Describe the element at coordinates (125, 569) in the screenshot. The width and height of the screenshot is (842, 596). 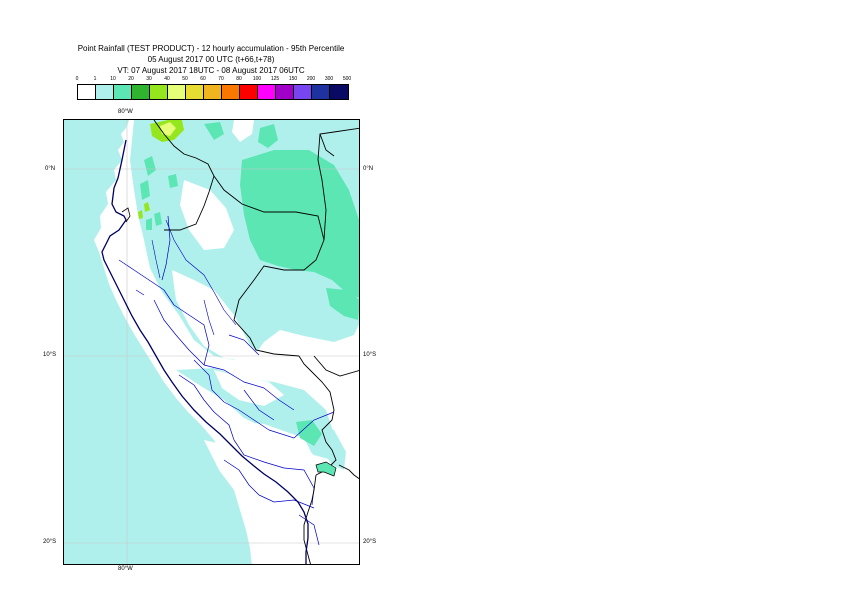
I see `lon-label-bottom: 80°W` at that location.